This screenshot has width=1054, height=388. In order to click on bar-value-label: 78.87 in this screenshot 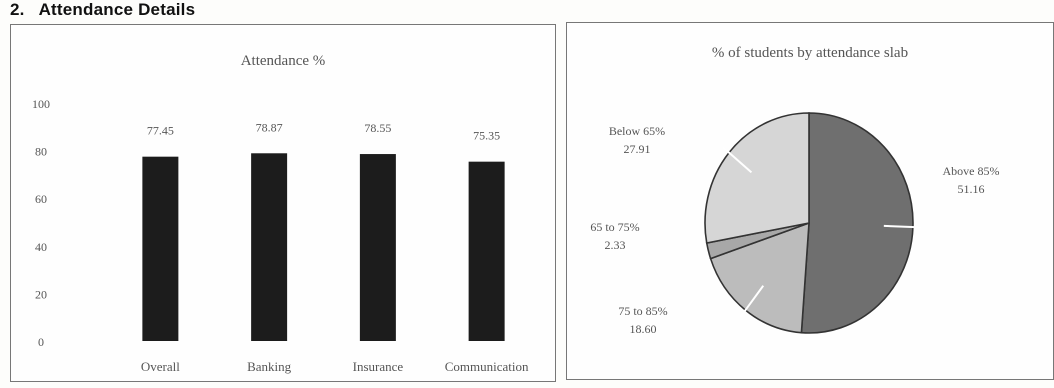, I will do `click(269, 127)`.